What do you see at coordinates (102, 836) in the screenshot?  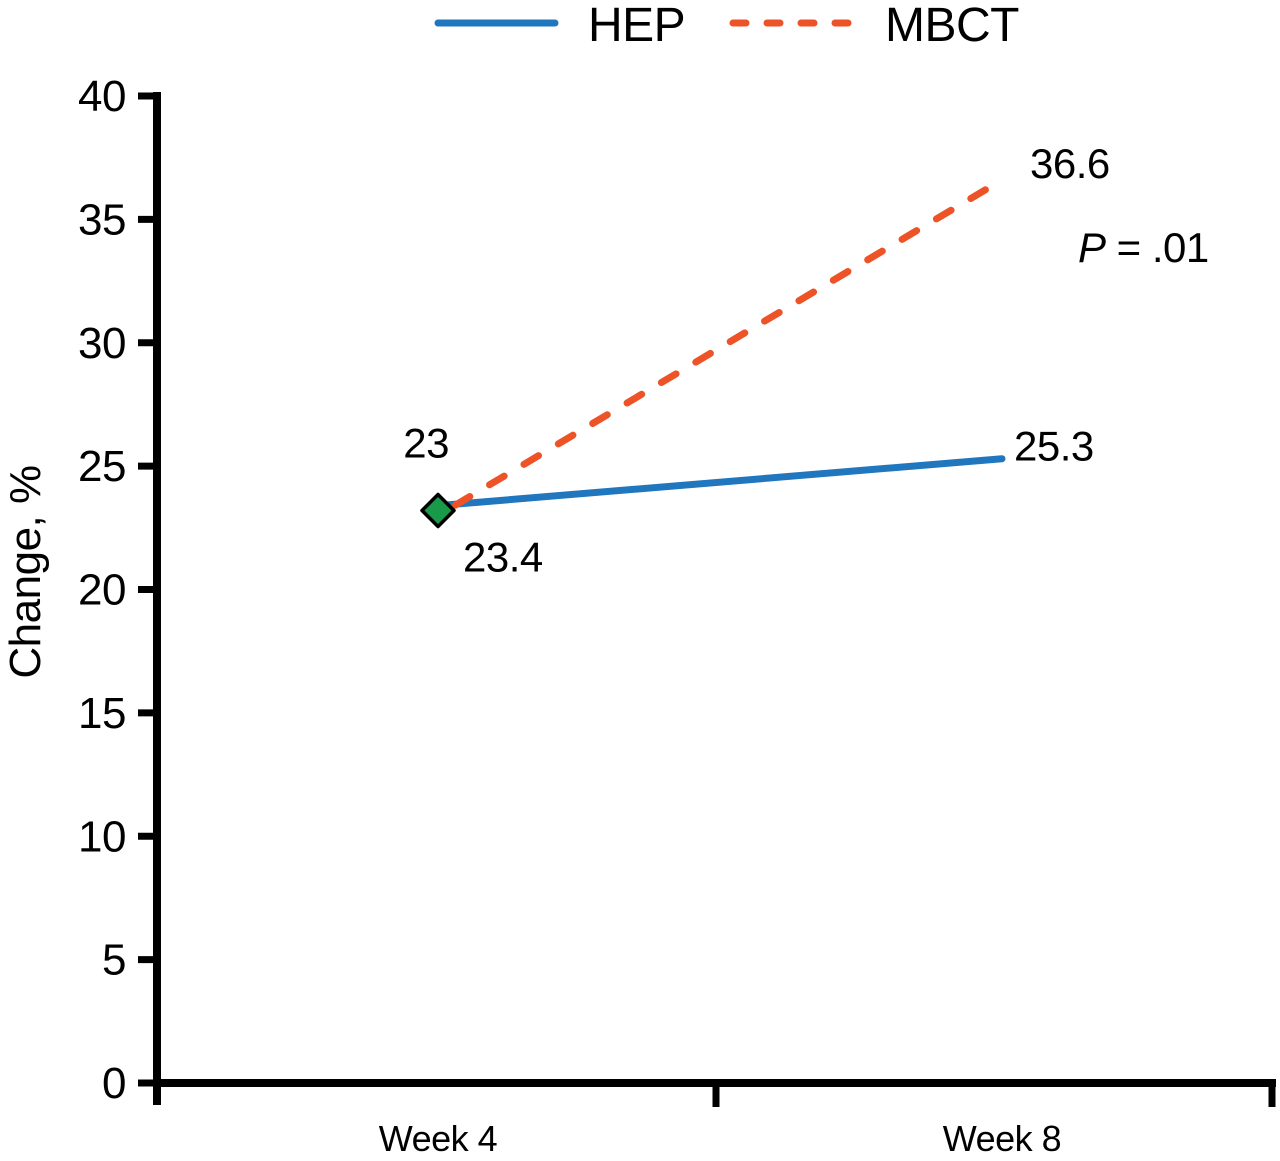 I see `y-tick-label: 10` at bounding box center [102, 836].